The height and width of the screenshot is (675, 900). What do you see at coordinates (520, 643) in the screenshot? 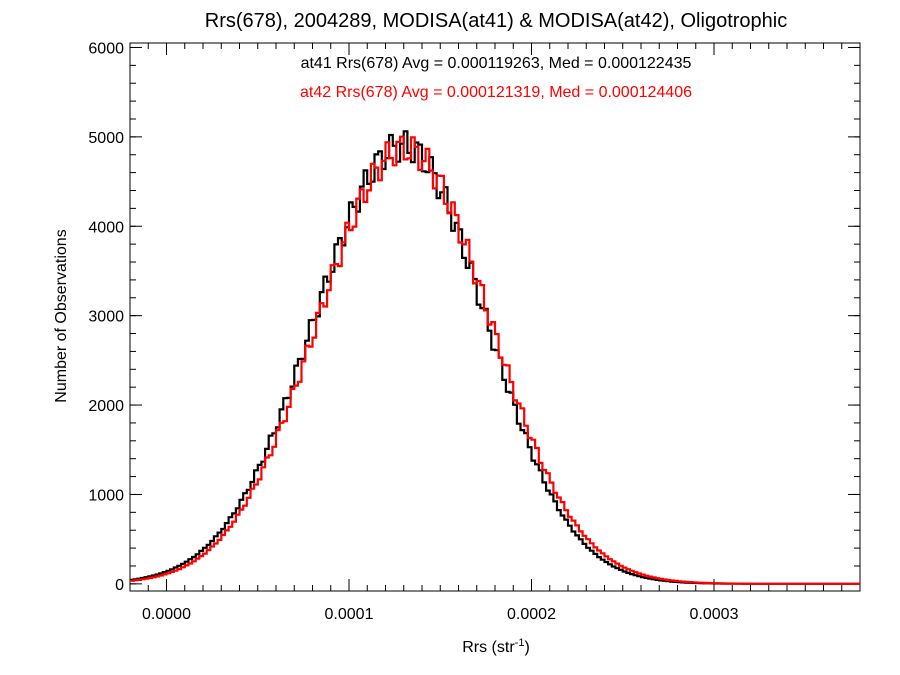
I see `x-axis-label-sup: -1` at bounding box center [520, 643].